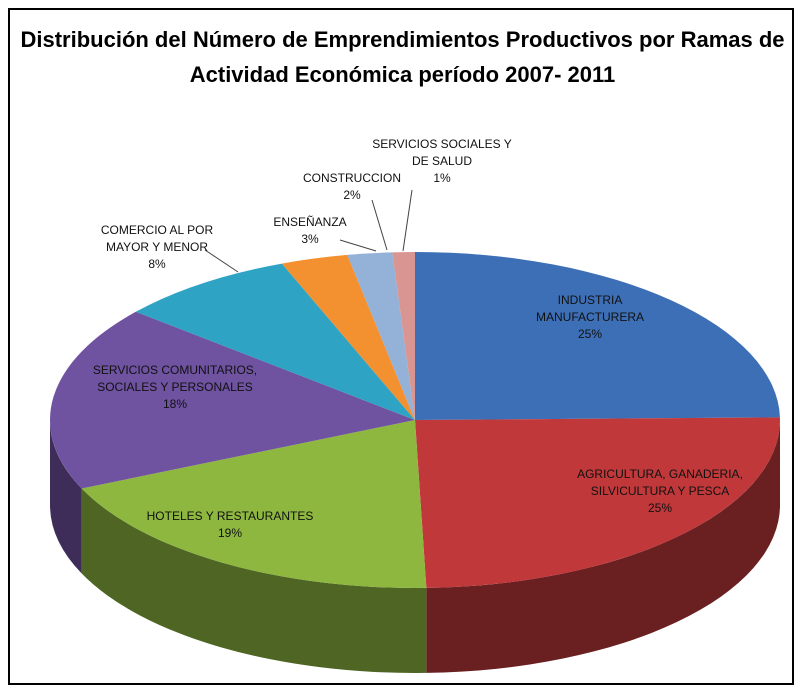 The height and width of the screenshot is (693, 805). What do you see at coordinates (352, 187) in the screenshot?
I see `slice-label: CONSTRUCCION 2%` at bounding box center [352, 187].